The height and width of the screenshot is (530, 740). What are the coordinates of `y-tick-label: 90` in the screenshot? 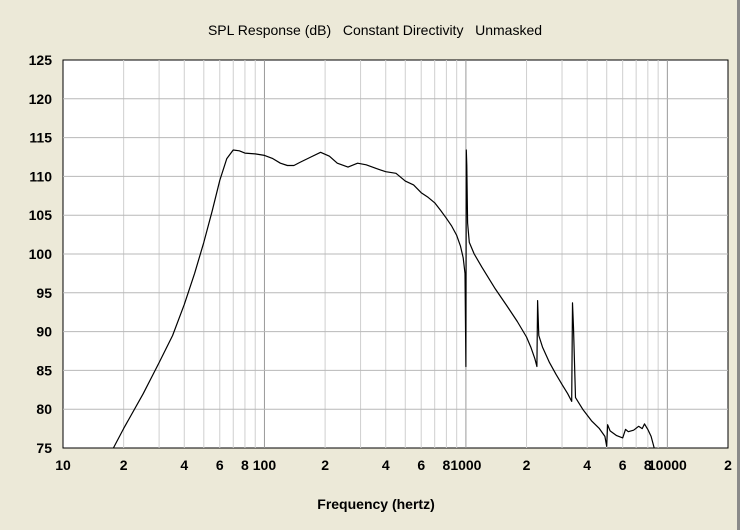 It's located at (44, 332).